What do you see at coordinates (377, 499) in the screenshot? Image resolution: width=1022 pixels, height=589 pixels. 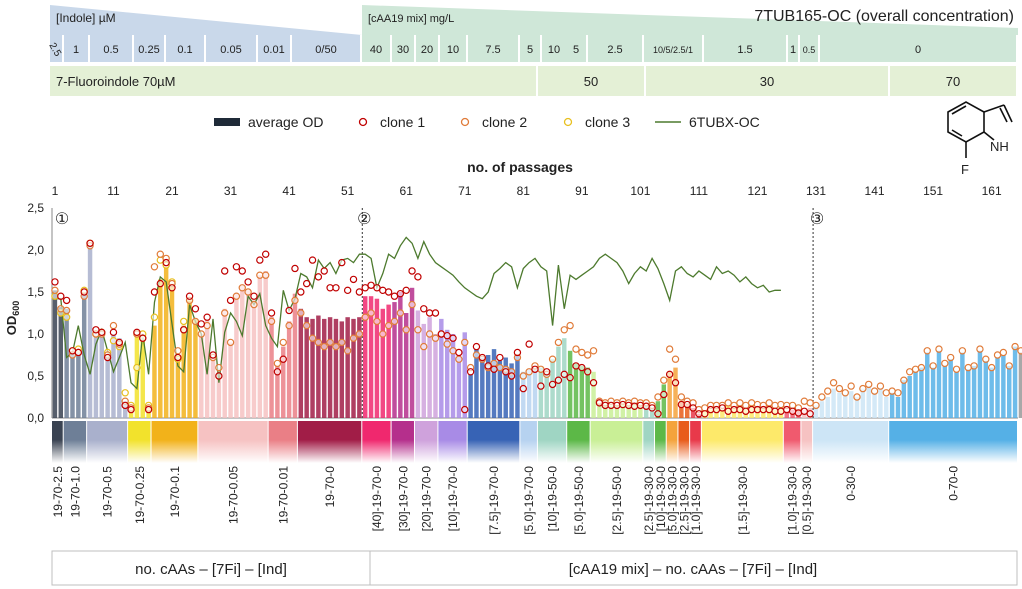 I see `segment-label: [40]-19-70-0` at bounding box center [377, 499].